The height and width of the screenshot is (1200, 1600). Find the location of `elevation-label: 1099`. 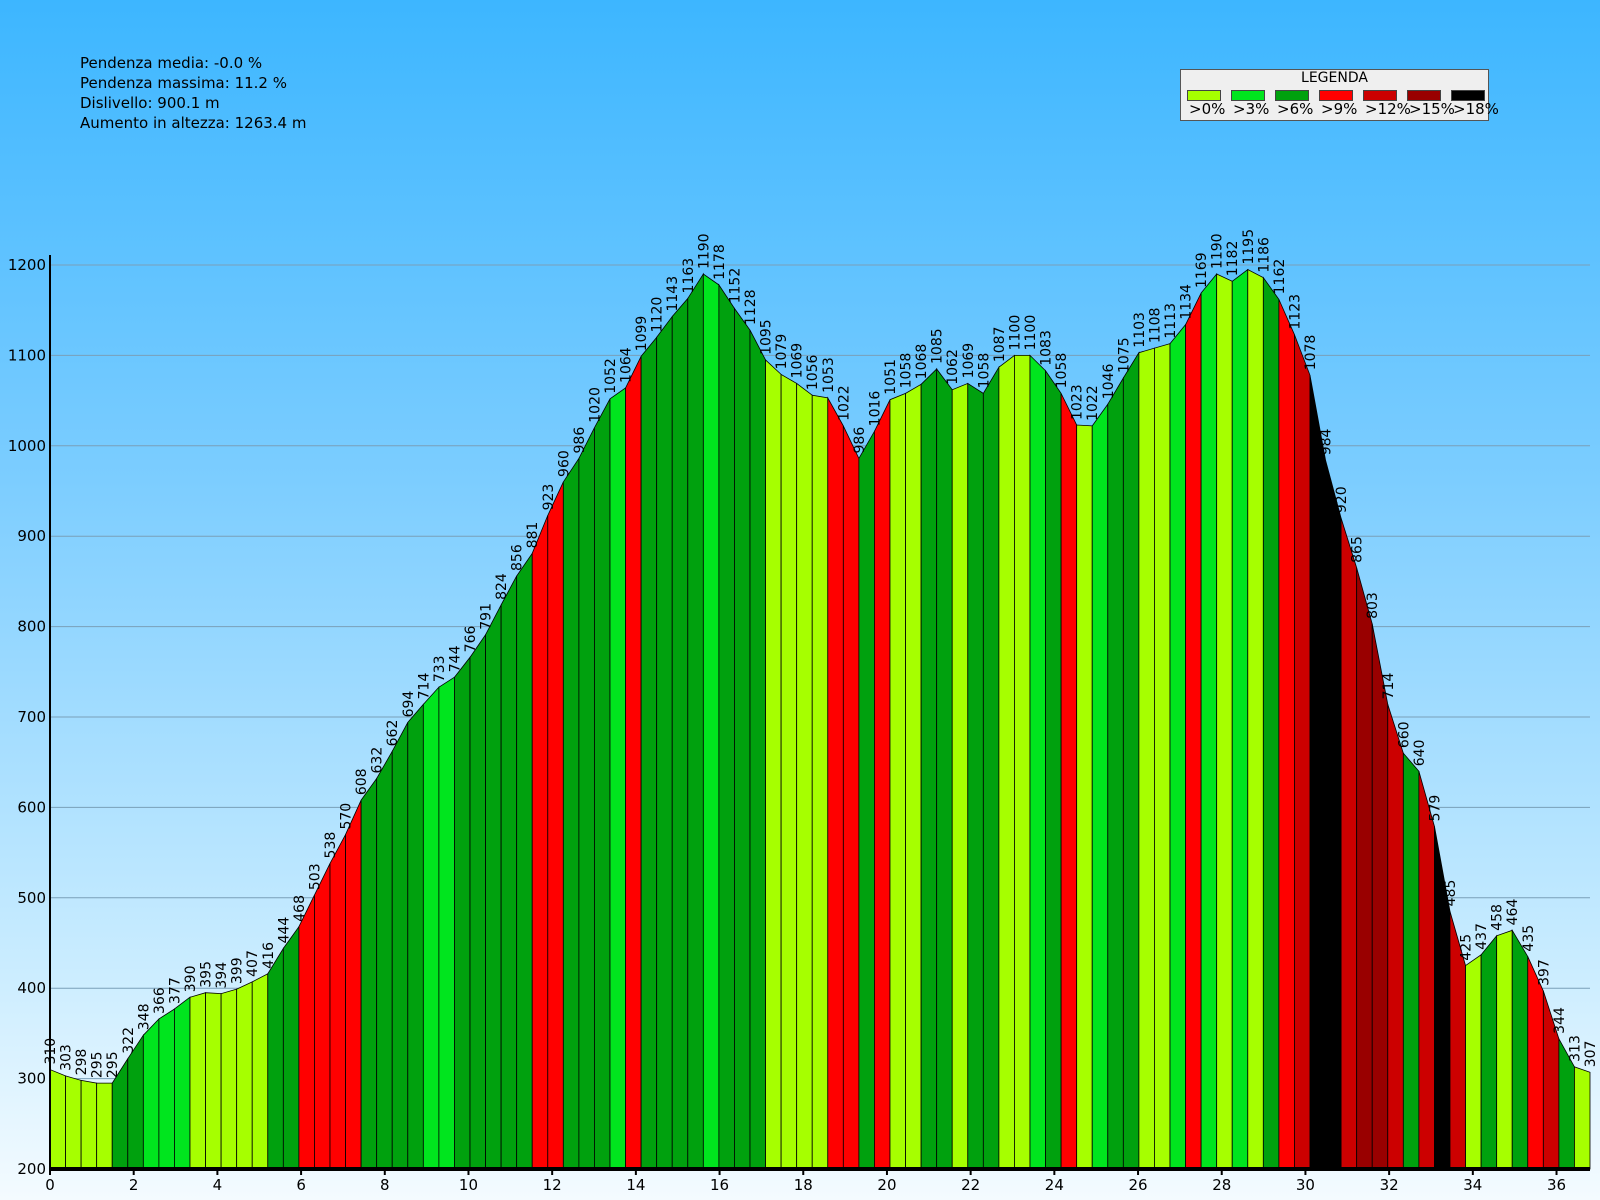

elevation-label: 1099 is located at coordinates (642, 334).